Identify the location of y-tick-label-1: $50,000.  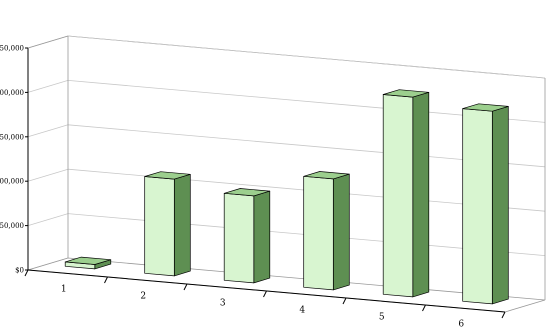
(12, 226).